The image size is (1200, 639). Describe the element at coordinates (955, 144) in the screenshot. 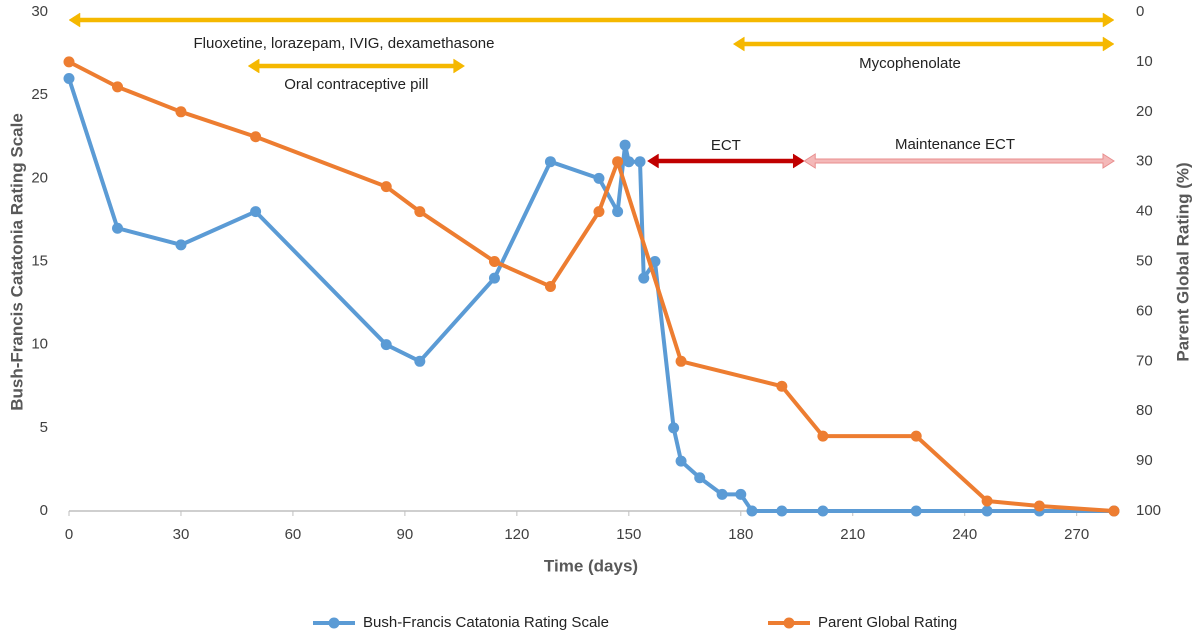

I see `annotation-label: Maintenance ECT` at that location.